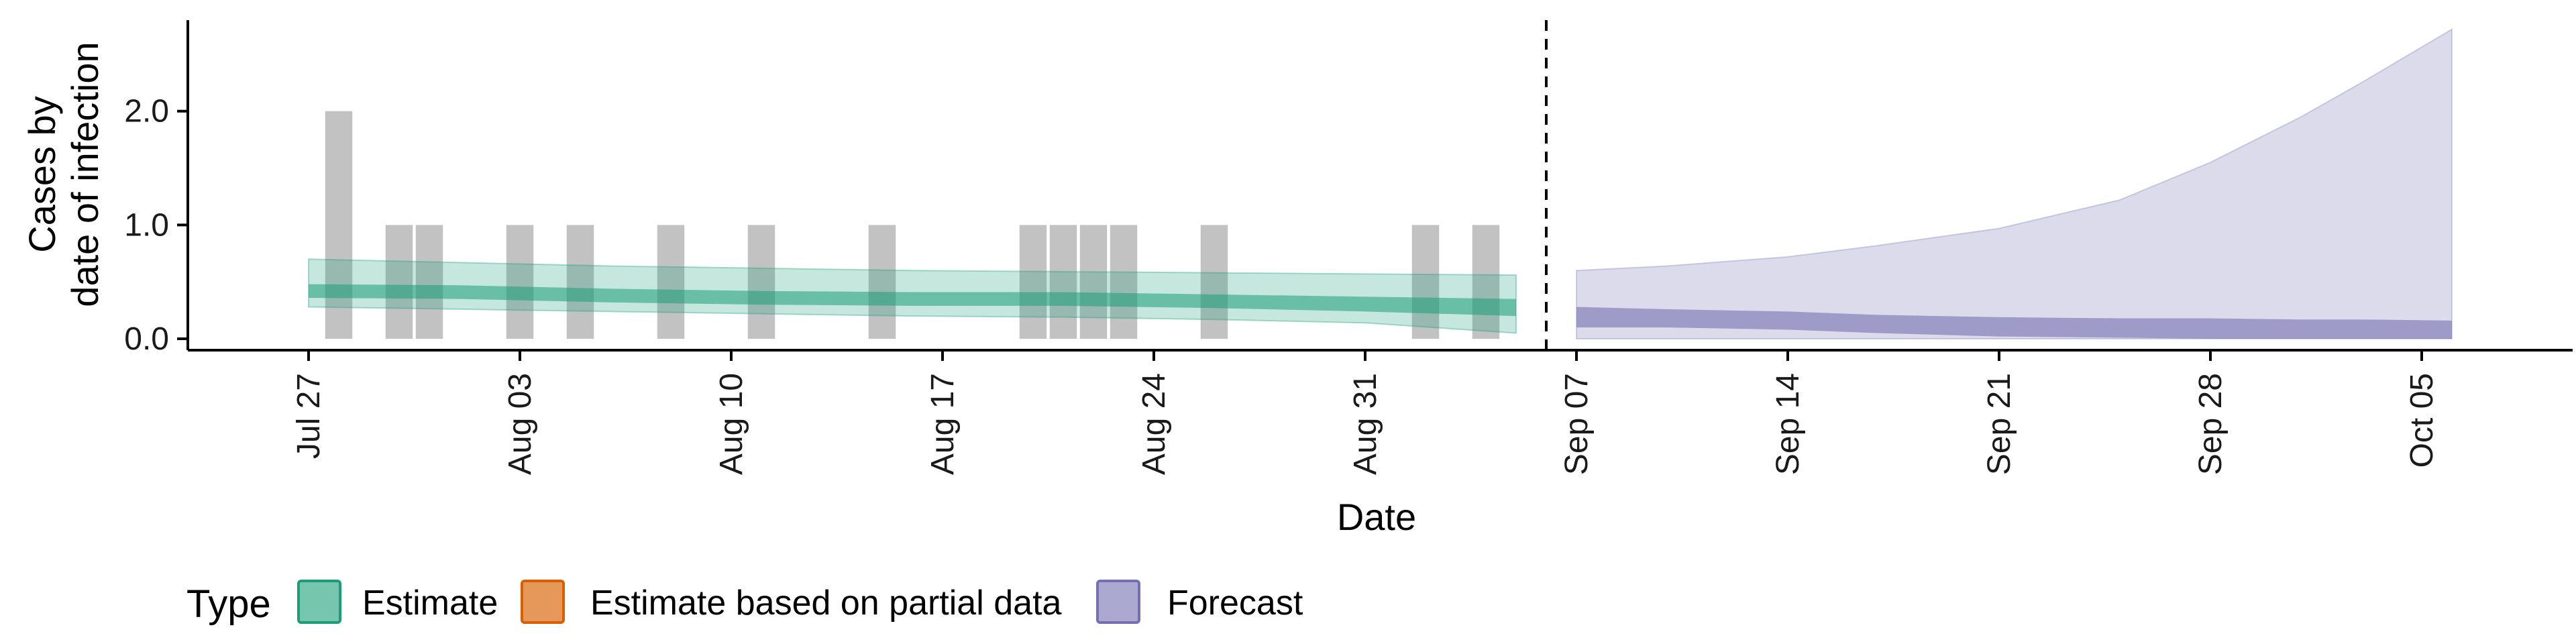 The image size is (2576, 644). I want to click on x-tick-label: Sep 28, so click(2211, 424).